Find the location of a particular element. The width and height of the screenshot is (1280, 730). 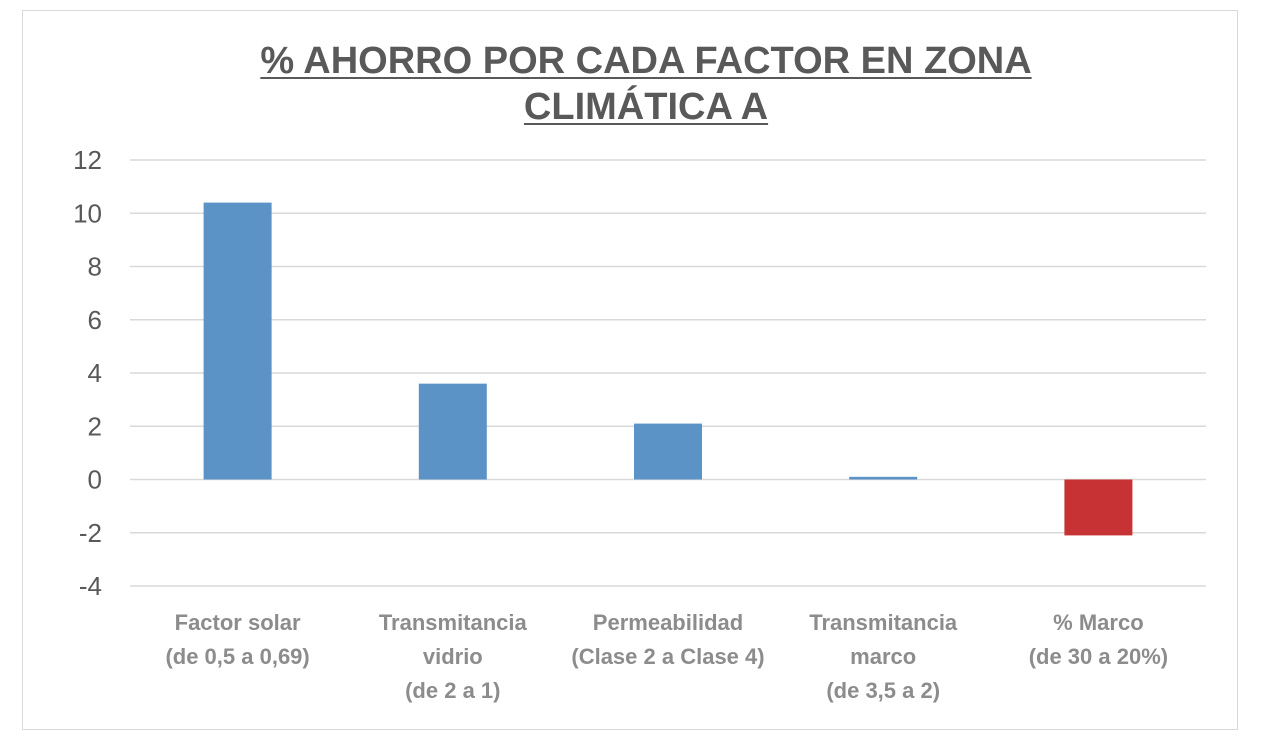

y-tick-label: 4 is located at coordinates (95, 373).